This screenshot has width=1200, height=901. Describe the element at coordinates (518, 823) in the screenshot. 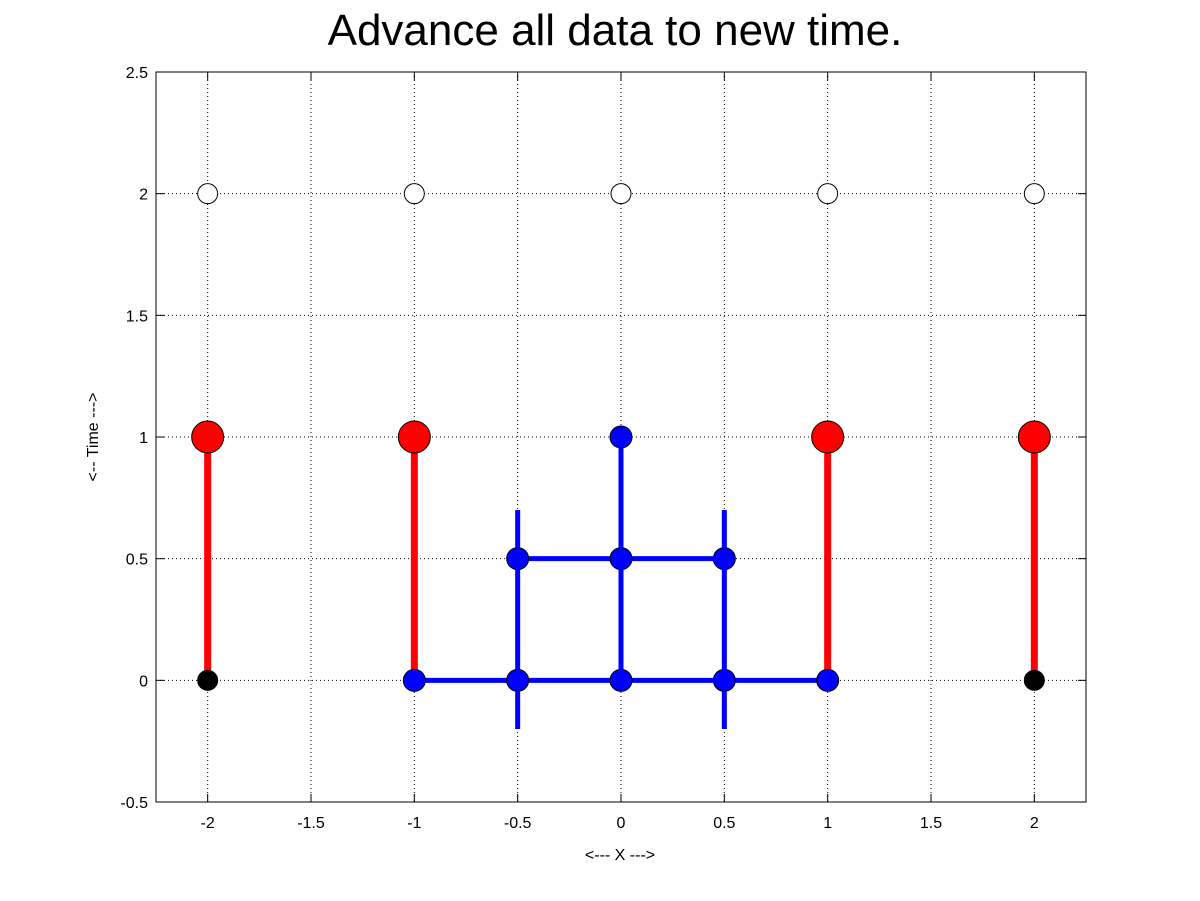

I see `x-tick-label: -0.5` at that location.